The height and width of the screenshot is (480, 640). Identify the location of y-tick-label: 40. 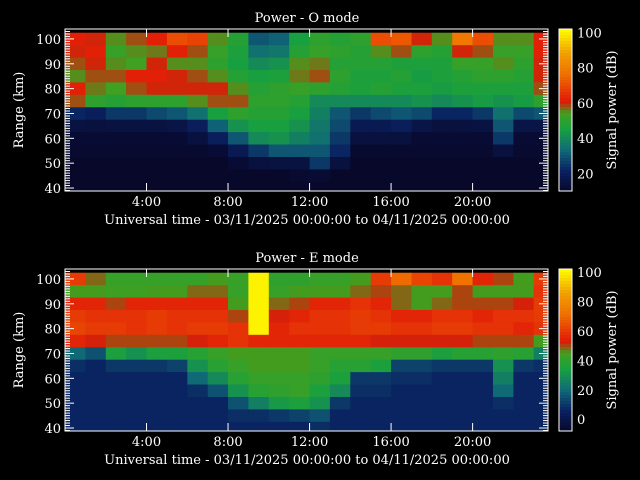
(52, 189).